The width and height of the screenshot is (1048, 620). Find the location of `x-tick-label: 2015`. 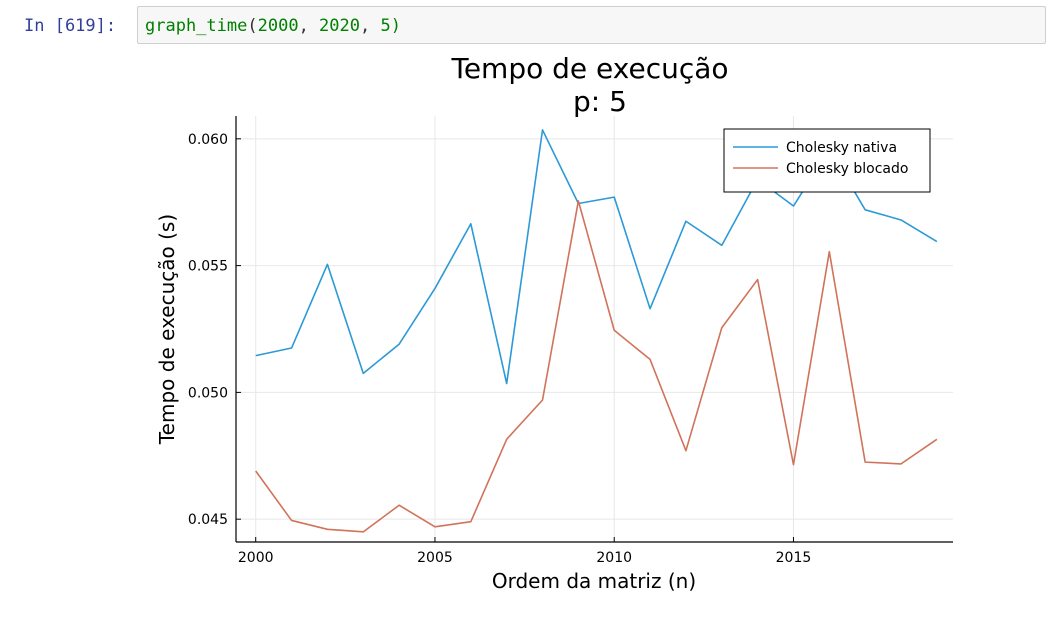

x-tick-label: 2015 is located at coordinates (794, 558).